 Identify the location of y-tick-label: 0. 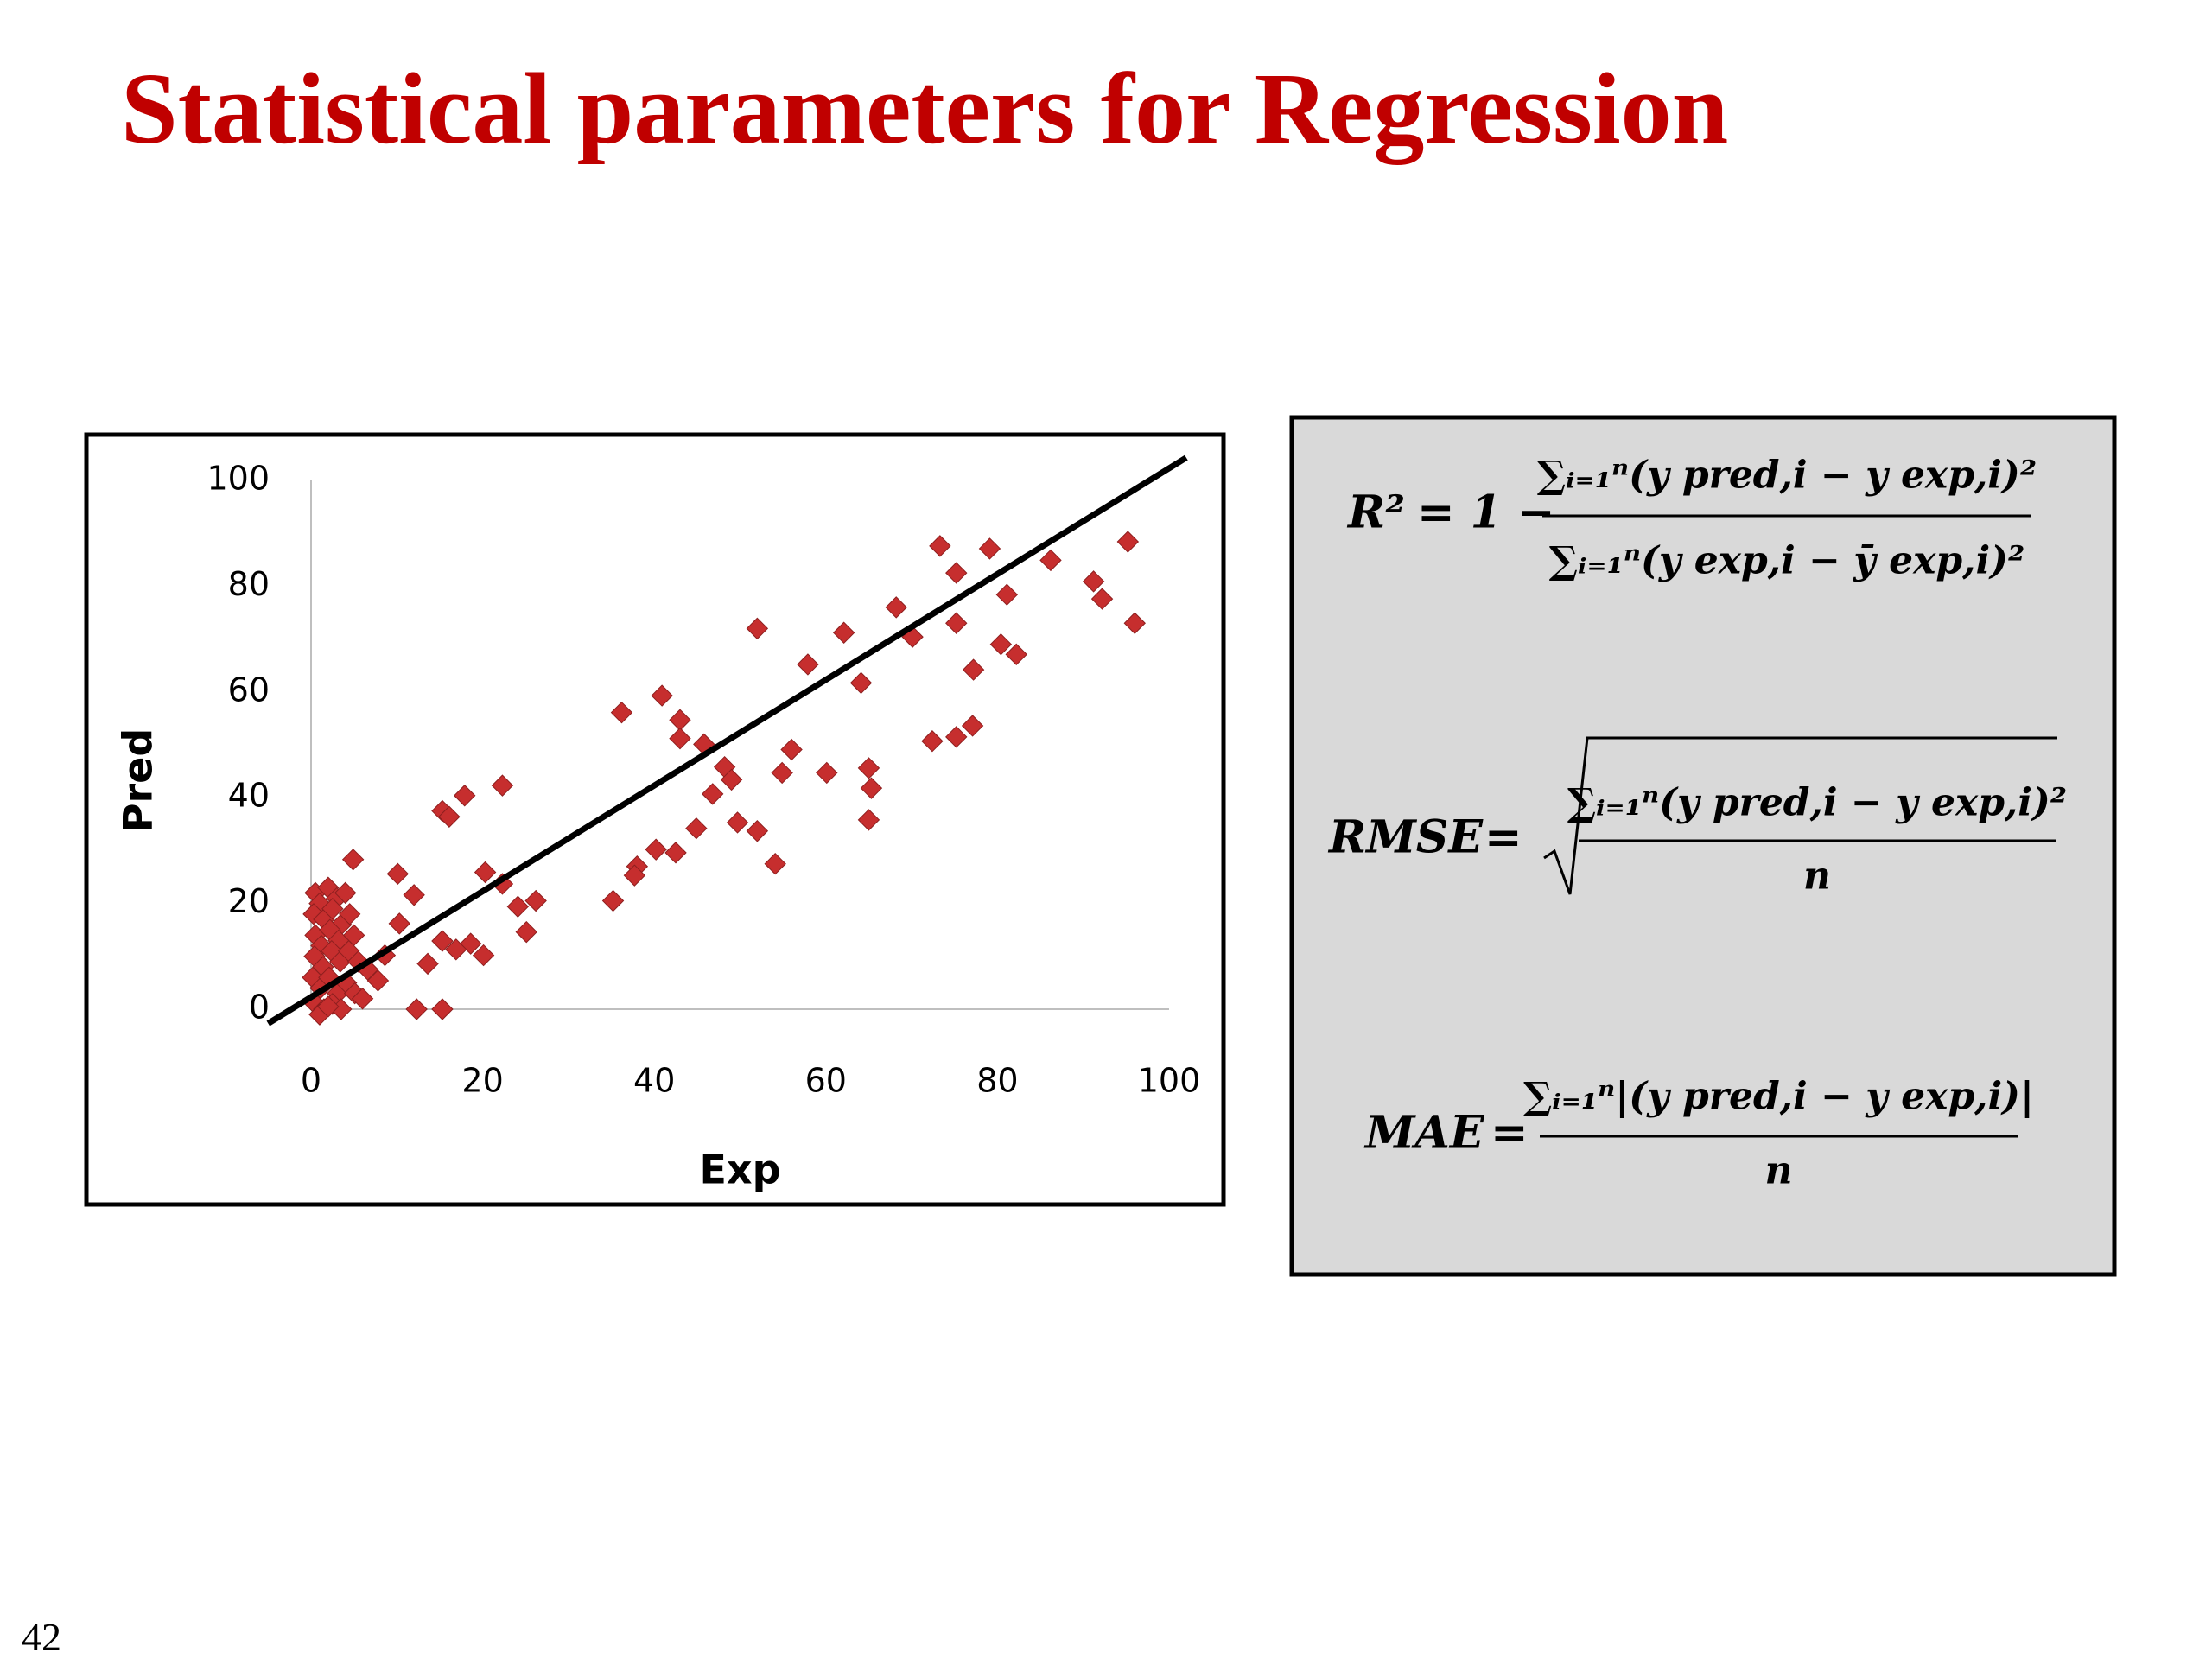
(259, 1007).